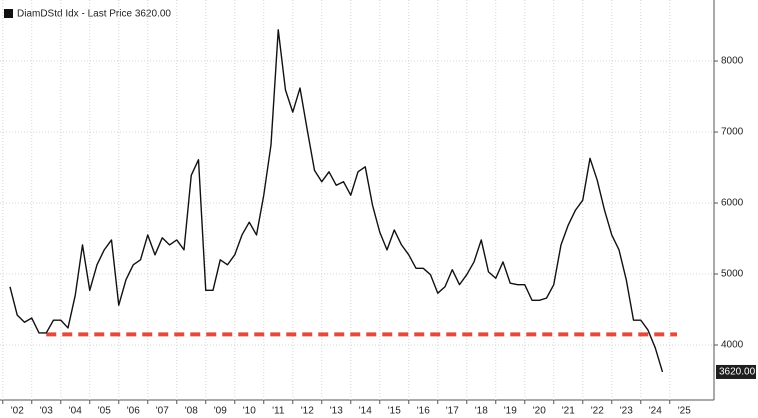  What do you see at coordinates (732, 203) in the screenshot?
I see `y-tick-label: 6000` at bounding box center [732, 203].